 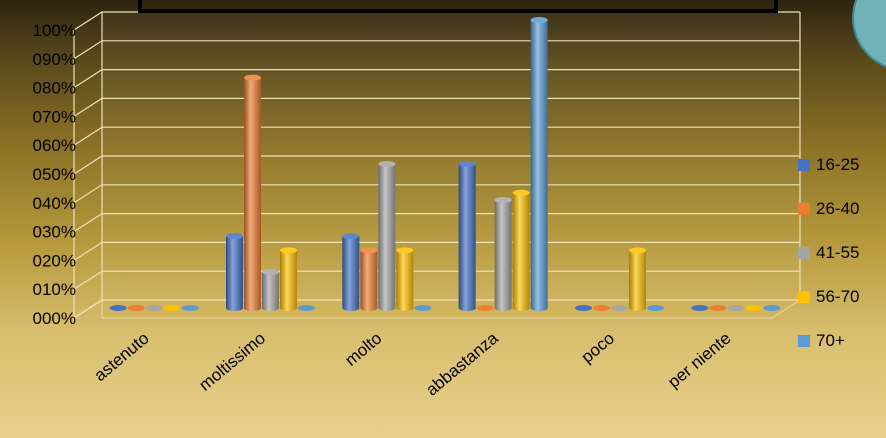 What do you see at coordinates (54, 260) in the screenshot?
I see `y-tick-label: 020%` at bounding box center [54, 260].